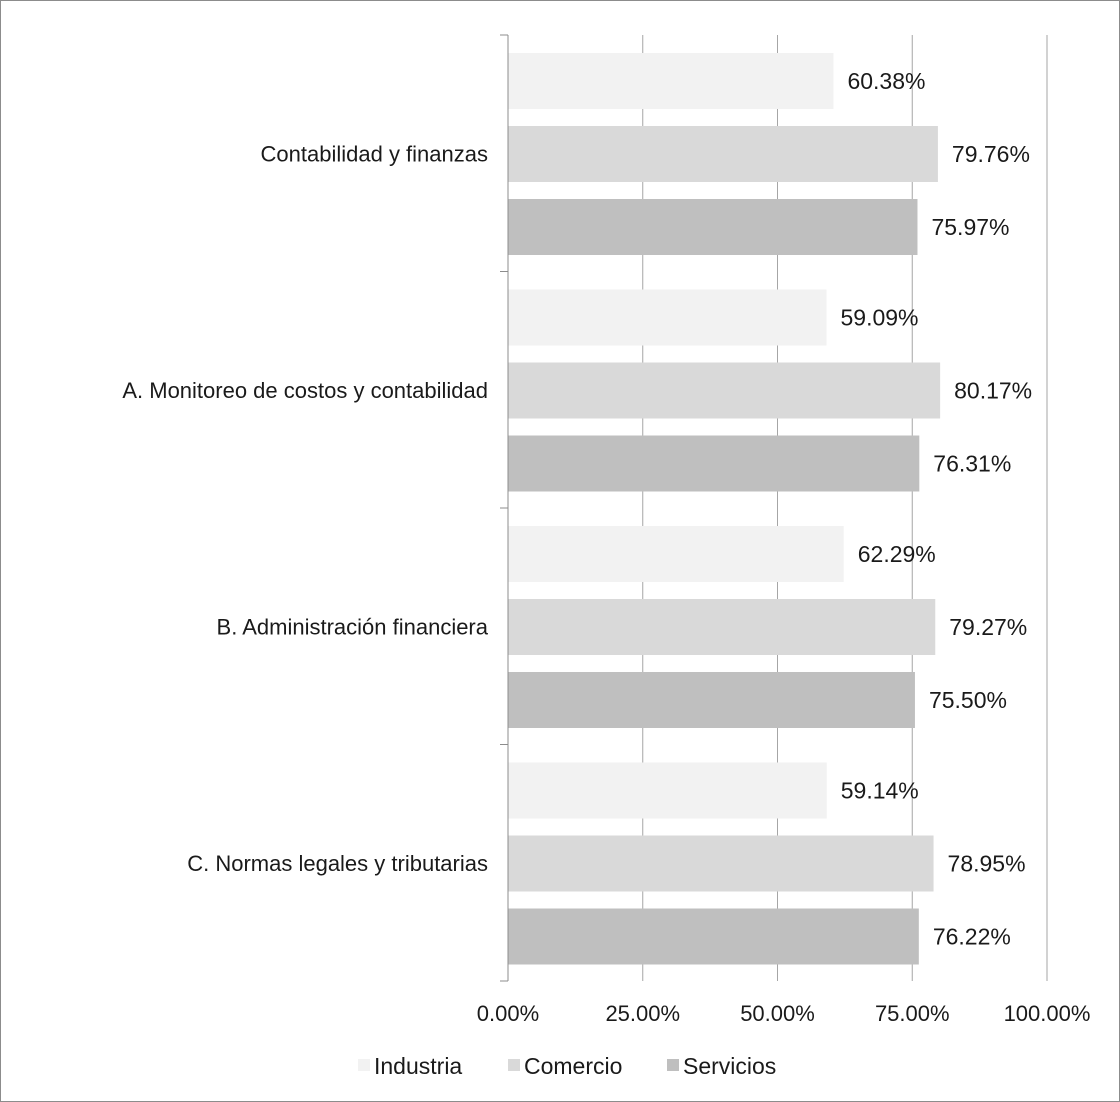 This screenshot has width=1120, height=1102. What do you see at coordinates (886, 81) in the screenshot?
I see `data-label: 60.38%` at bounding box center [886, 81].